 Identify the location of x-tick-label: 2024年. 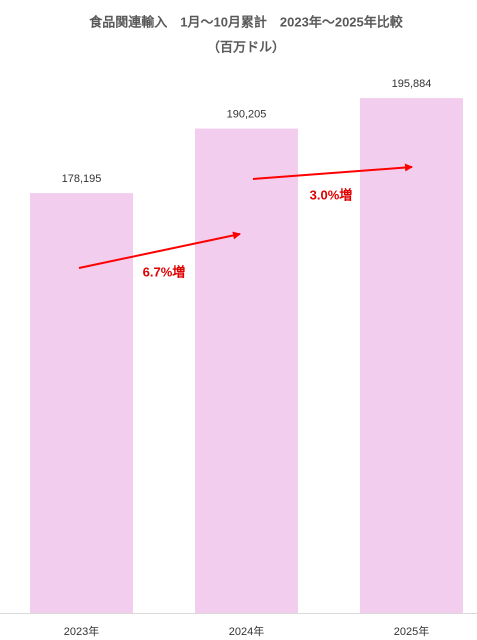
(246, 631).